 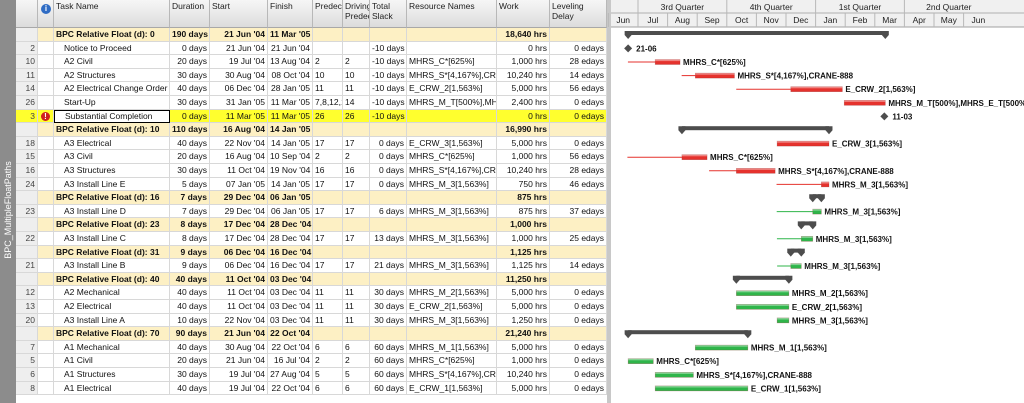 I want to click on column-header: Duration, so click(x=190, y=14).